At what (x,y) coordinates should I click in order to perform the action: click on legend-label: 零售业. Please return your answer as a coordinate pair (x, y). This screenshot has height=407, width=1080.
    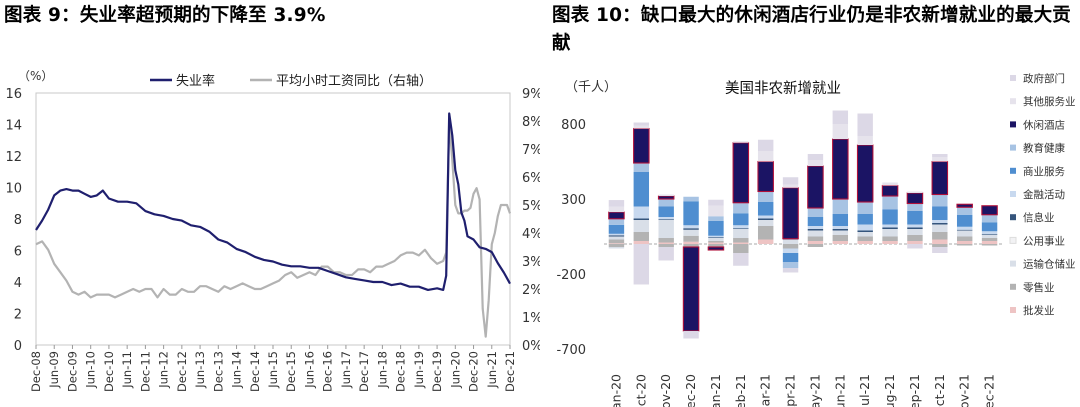
    Looking at the image, I should click on (1039, 287).